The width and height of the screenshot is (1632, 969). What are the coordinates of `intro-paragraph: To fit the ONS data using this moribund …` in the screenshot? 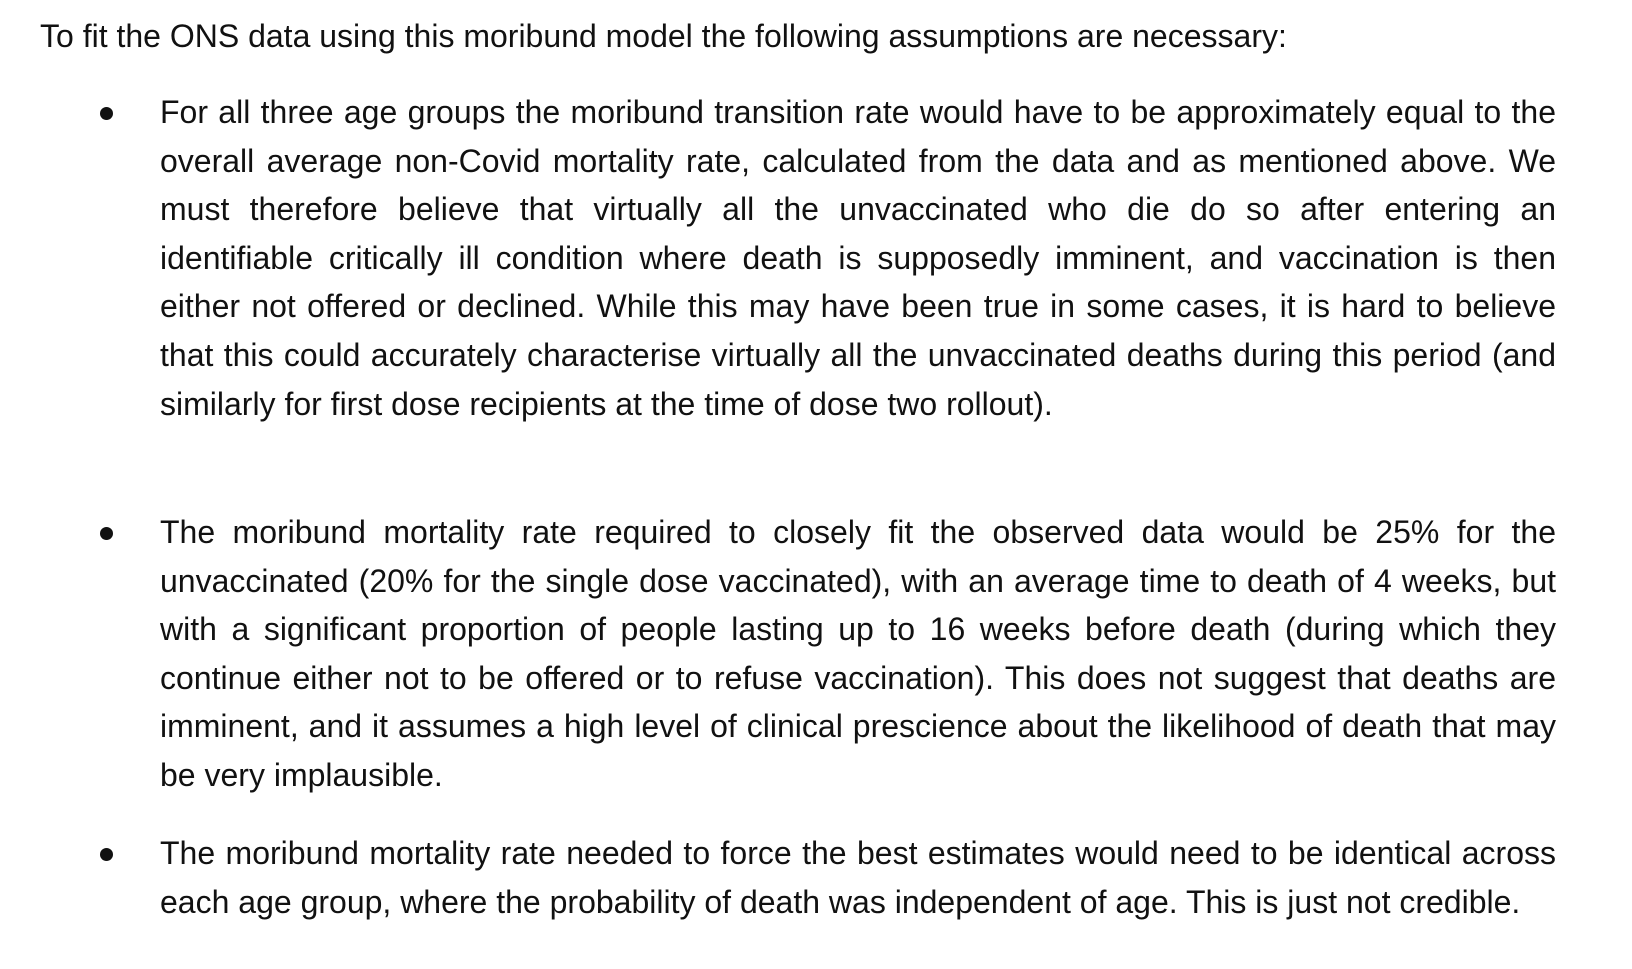 It's located at (663, 36).